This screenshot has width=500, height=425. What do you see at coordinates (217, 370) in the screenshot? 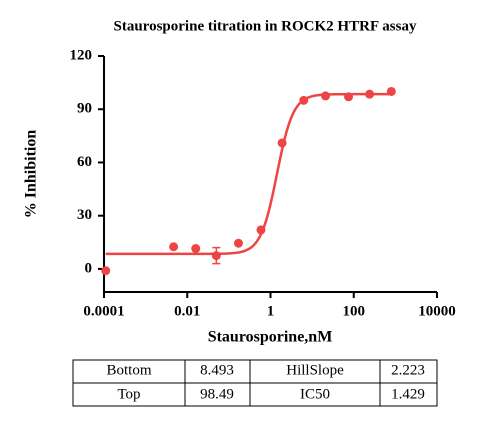
I see `table-value: 8.493` at bounding box center [217, 370].